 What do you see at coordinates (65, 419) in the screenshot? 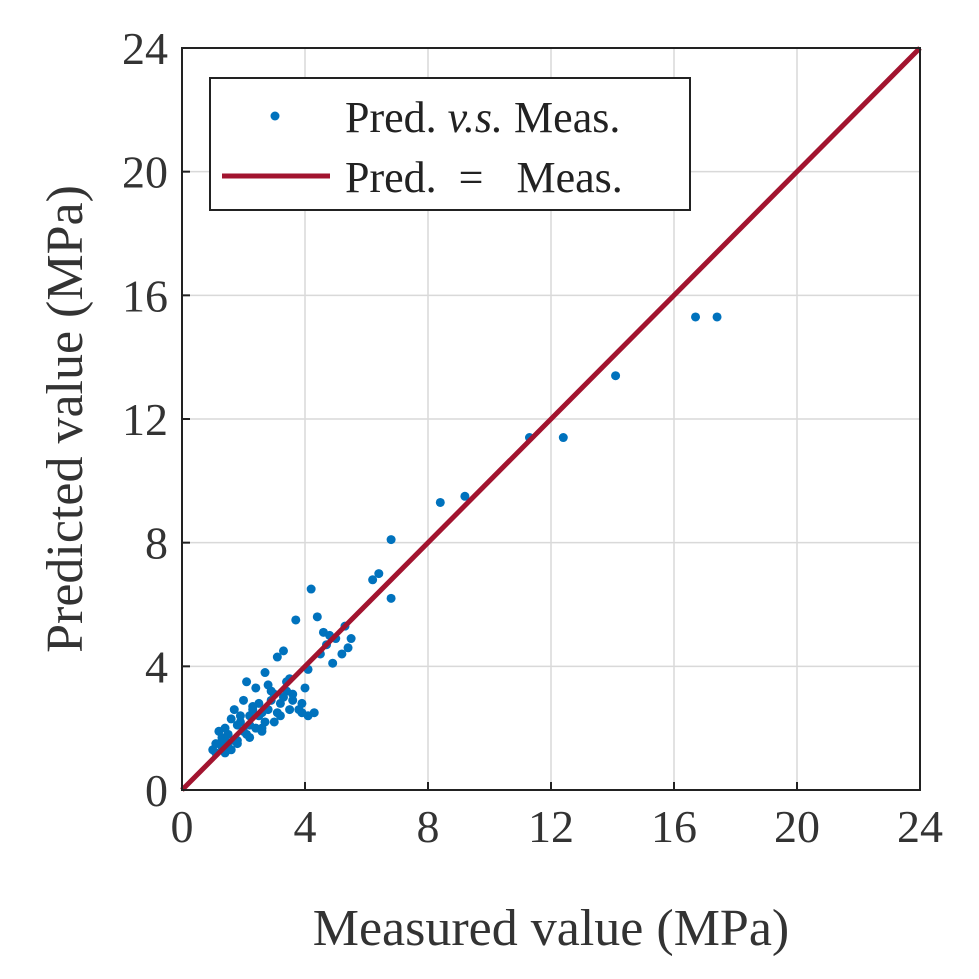
I see `y-axis-title: Predicted value (MPa)` at bounding box center [65, 419].